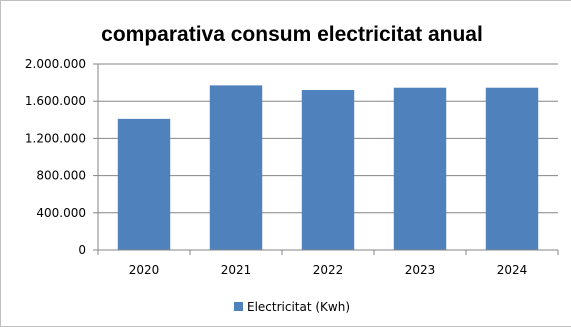 The width and height of the screenshot is (571, 327). What do you see at coordinates (236, 167) in the screenshot?
I see `bar-2021` at bounding box center [236, 167].